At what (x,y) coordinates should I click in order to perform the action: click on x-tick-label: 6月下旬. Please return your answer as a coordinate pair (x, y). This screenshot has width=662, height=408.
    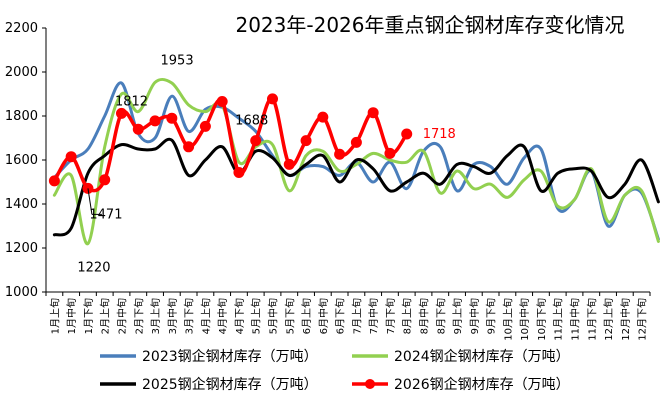
    Looking at the image, I should click on (340, 316).